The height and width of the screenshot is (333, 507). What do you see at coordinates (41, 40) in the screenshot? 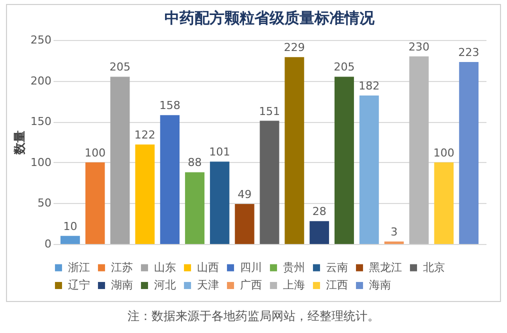
I see `y-tick-label: 250` at bounding box center [41, 40].